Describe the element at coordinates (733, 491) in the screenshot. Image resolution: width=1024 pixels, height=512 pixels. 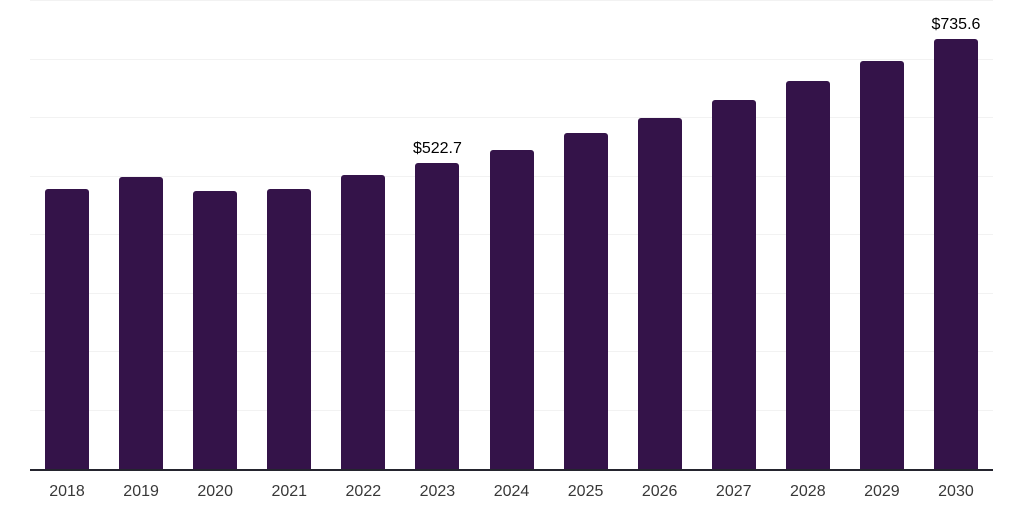
I see `x-tick-2027: 2027` at that location.